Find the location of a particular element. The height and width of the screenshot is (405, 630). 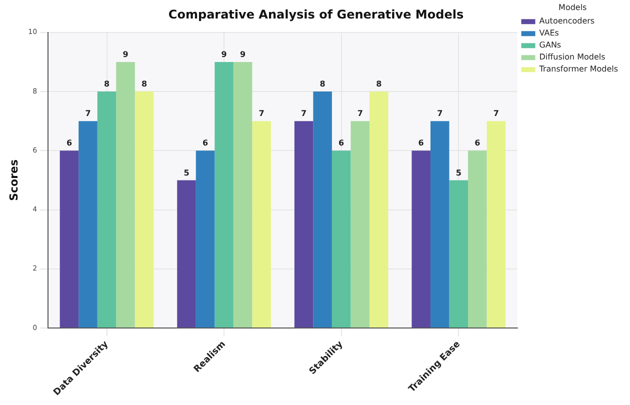

legend-title: Models is located at coordinates (572, 7).